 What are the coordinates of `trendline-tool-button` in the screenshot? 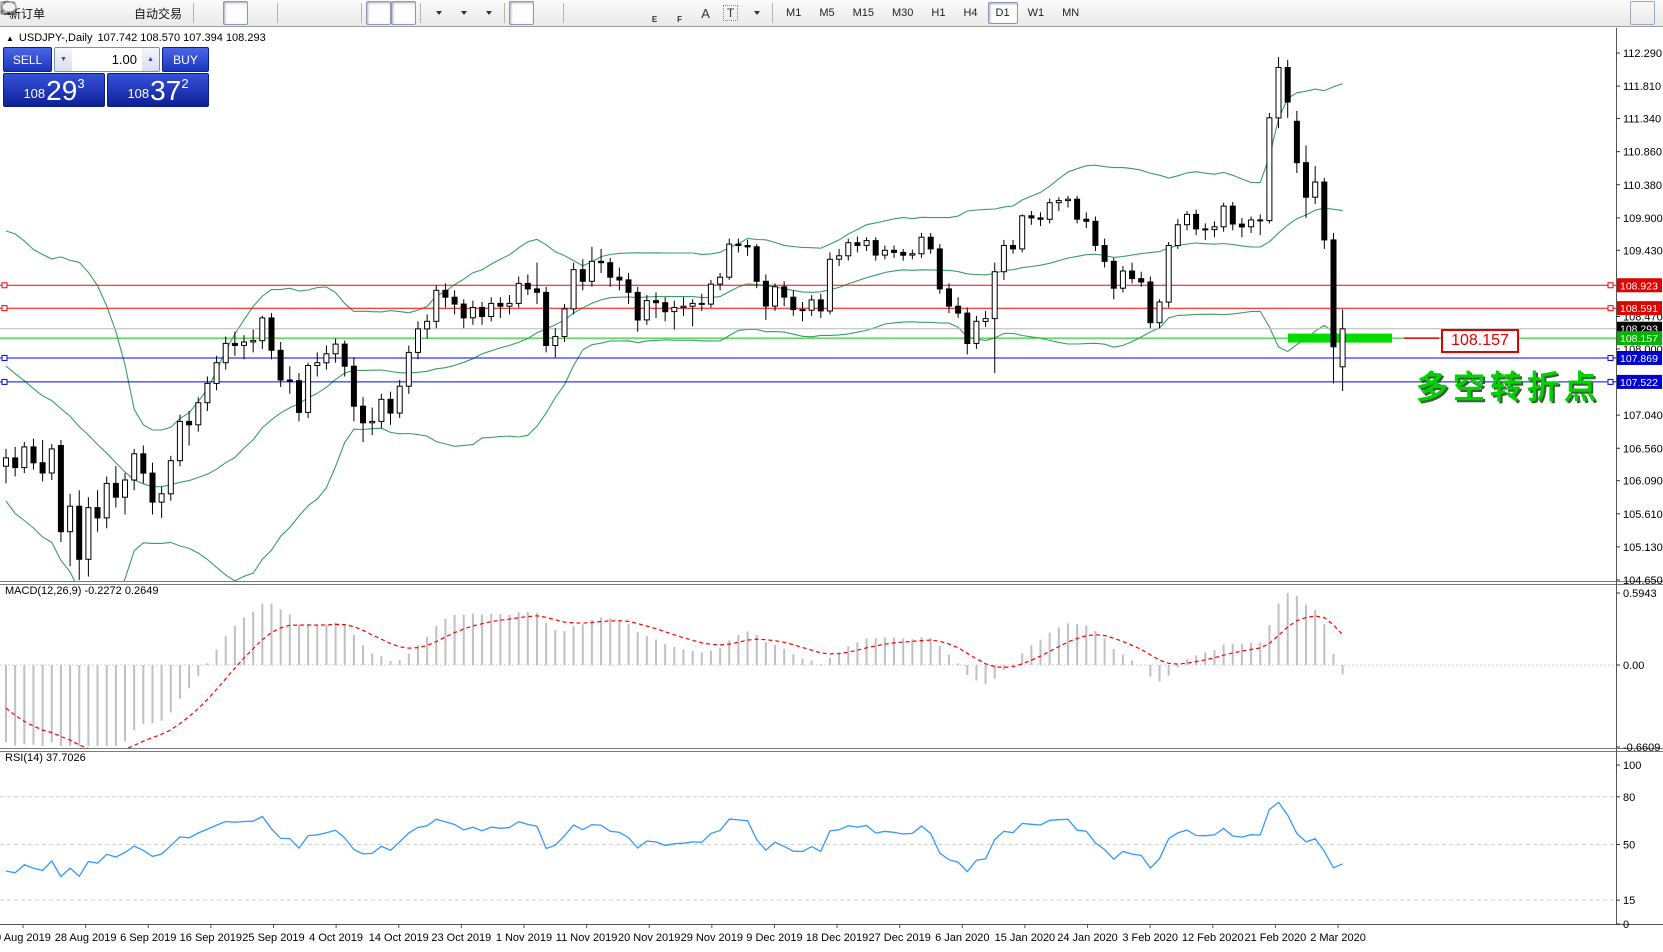 It's located at (322, 13).